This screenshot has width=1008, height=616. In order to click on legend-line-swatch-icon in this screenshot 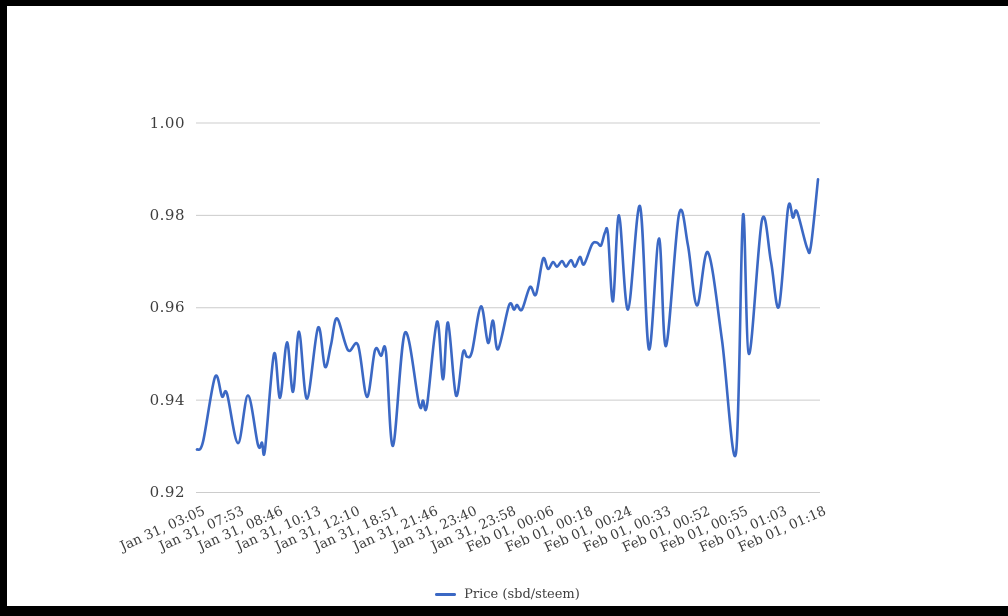, I will do `click(446, 594)`.